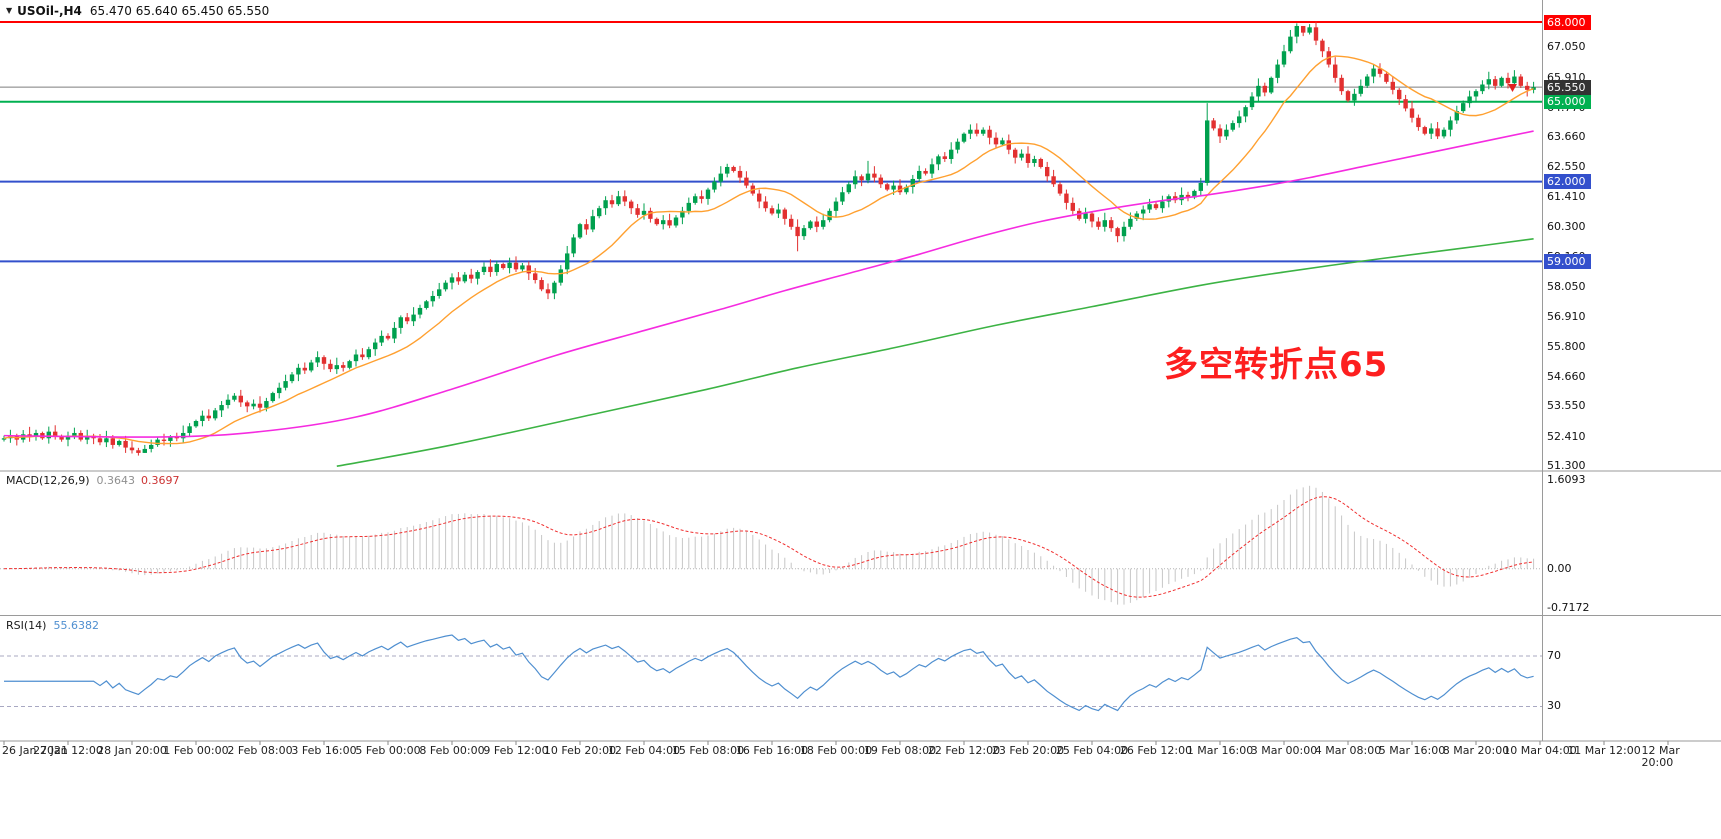 The image size is (1721, 839). Describe the element at coordinates (9, 10) in the screenshot. I see `expander-icon: ▼` at that location.